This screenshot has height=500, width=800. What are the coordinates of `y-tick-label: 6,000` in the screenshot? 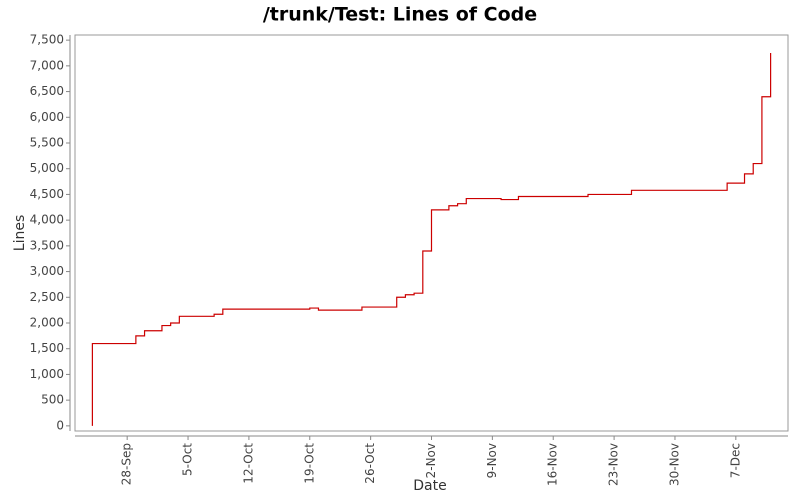 It's located at (47, 117).